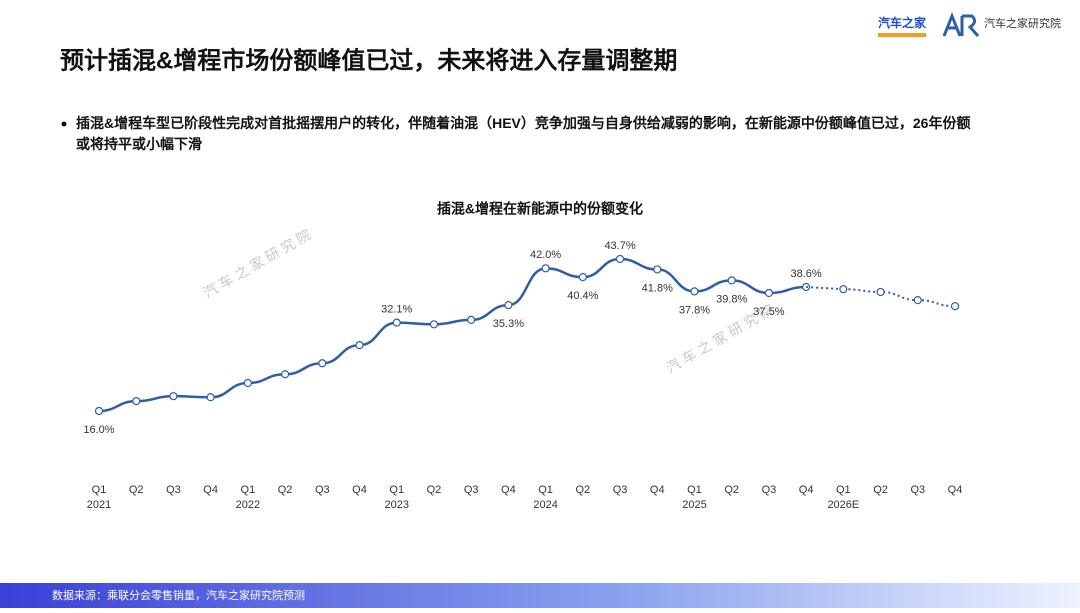  What do you see at coordinates (540, 209) in the screenshot?
I see `chart-title: 插混&增程在新能源中的份额变化` at bounding box center [540, 209].